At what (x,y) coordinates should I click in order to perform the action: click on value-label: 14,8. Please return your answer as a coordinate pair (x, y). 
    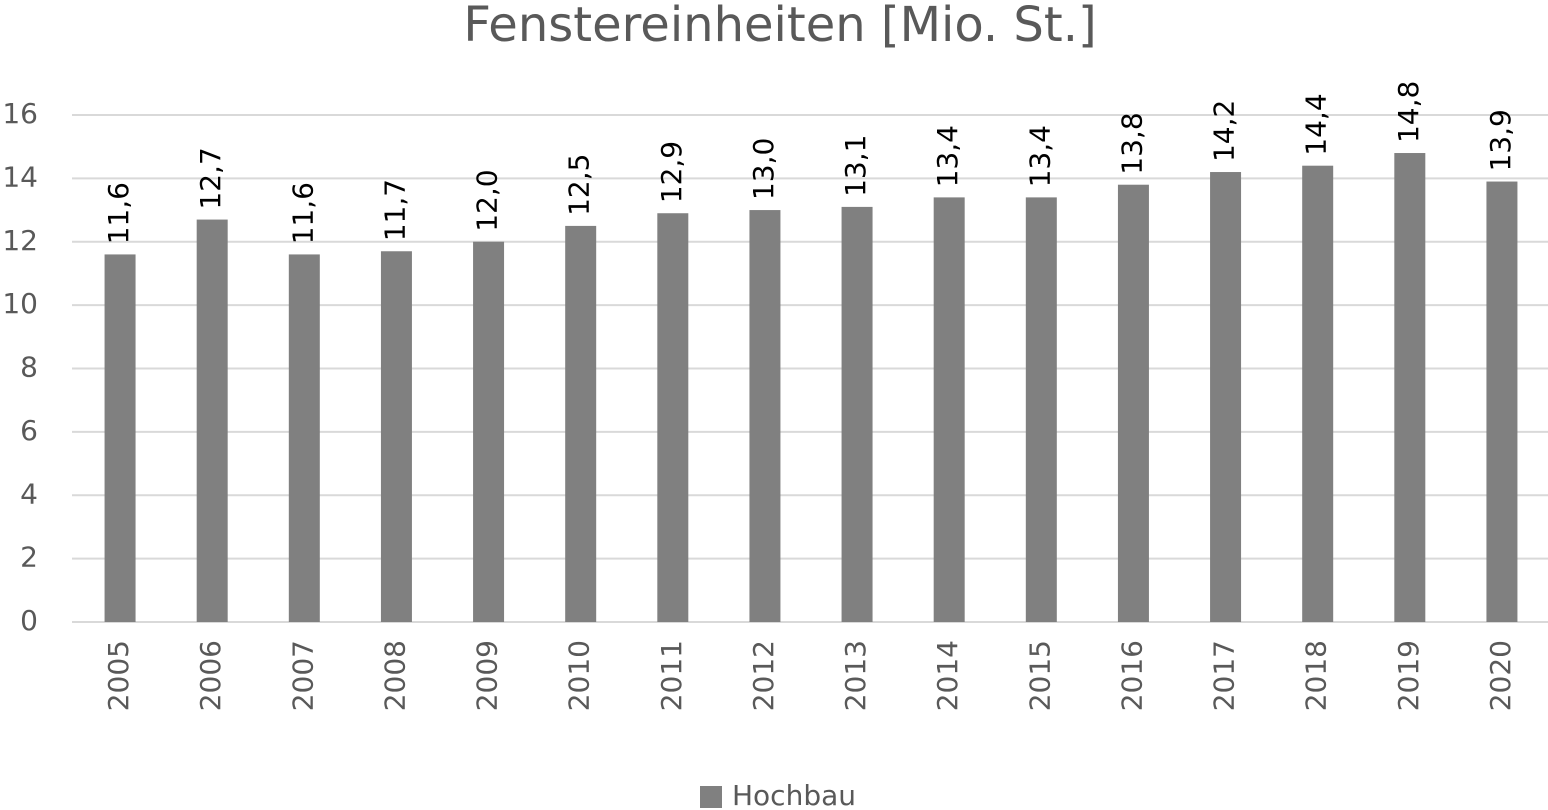
    Looking at the image, I should click on (1408, 112).